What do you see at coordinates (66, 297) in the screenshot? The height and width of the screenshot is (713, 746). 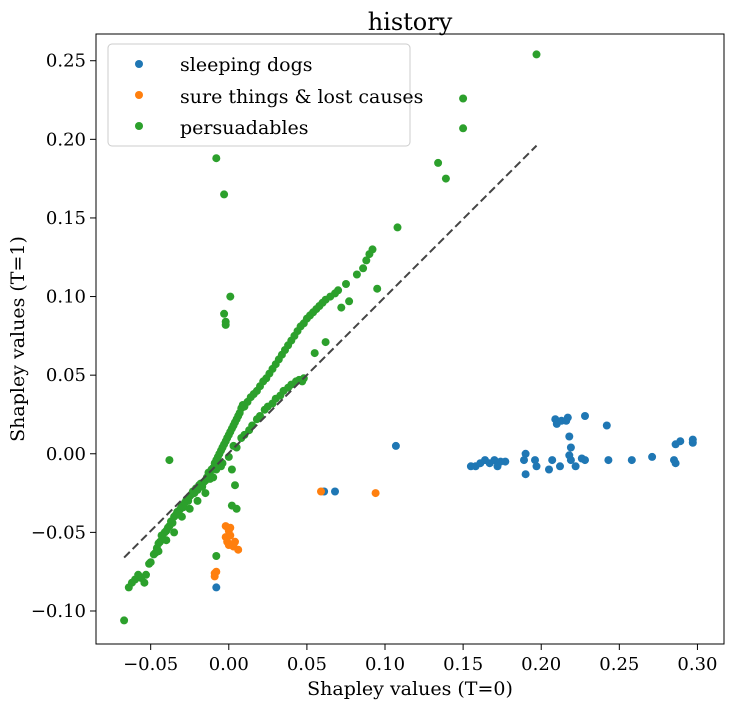 I see `y-tick-label: 0.10` at bounding box center [66, 297].